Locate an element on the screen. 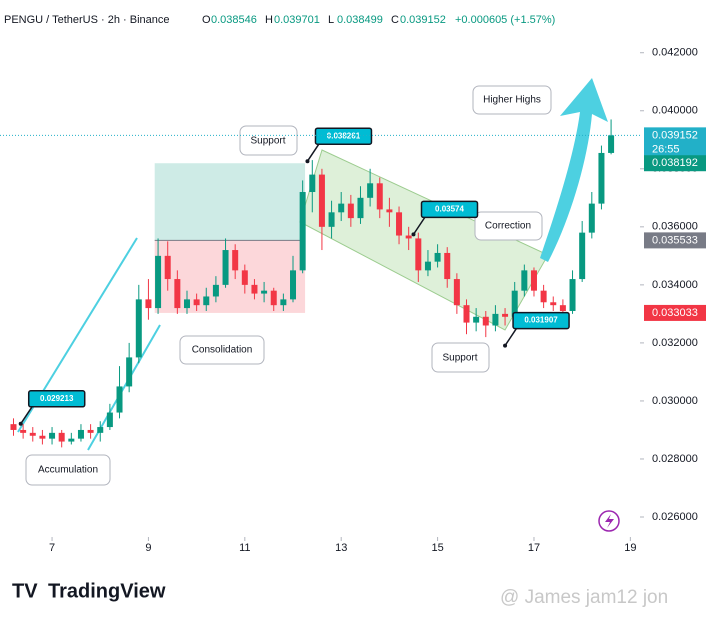 The height and width of the screenshot is (627, 723). ohlc-label: C is located at coordinates (395, 20).